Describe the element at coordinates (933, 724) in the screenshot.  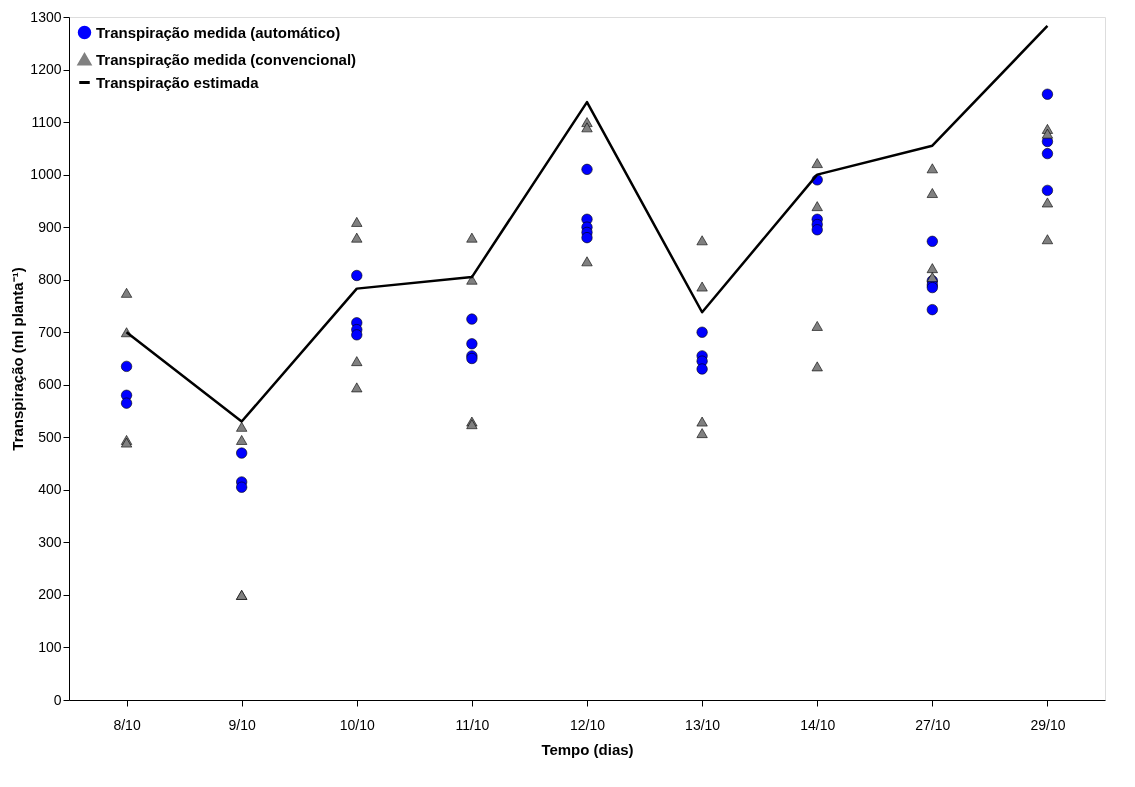
I see `x-tick-label: 27/10` at that location.